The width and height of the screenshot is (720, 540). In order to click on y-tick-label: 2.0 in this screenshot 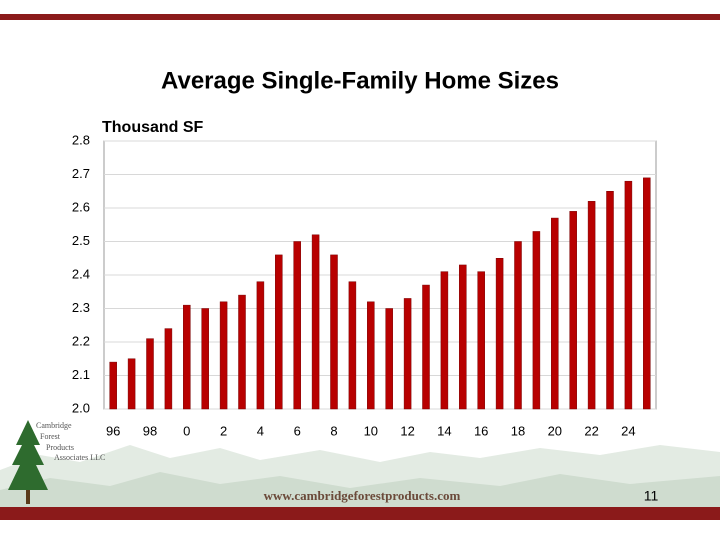, I will do `click(81, 407)`.